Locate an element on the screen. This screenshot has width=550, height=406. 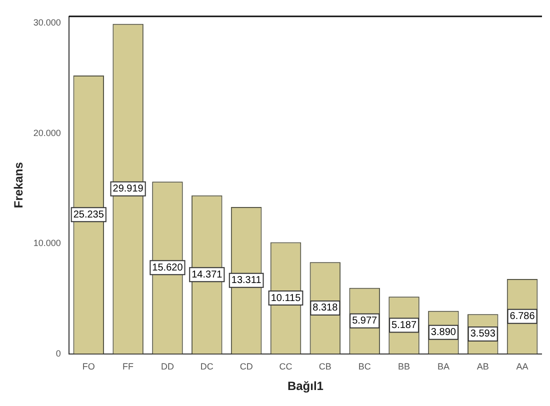
y-tick-label: 20.000 is located at coordinates (47, 133).